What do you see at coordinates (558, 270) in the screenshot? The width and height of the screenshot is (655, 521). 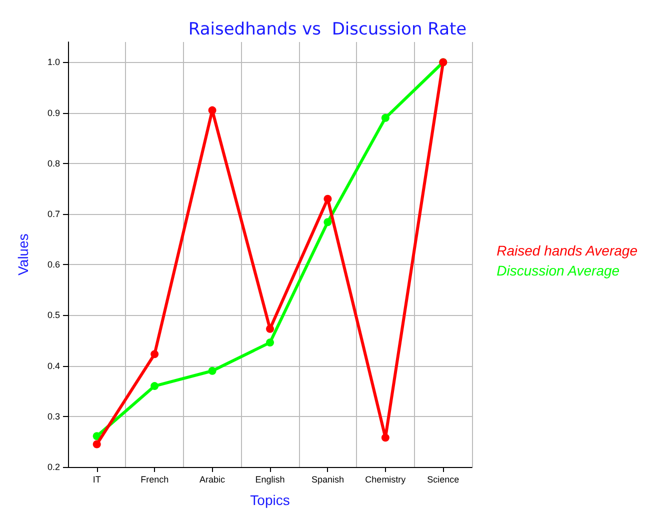 I see `text: Discussion Average` at bounding box center [558, 270].